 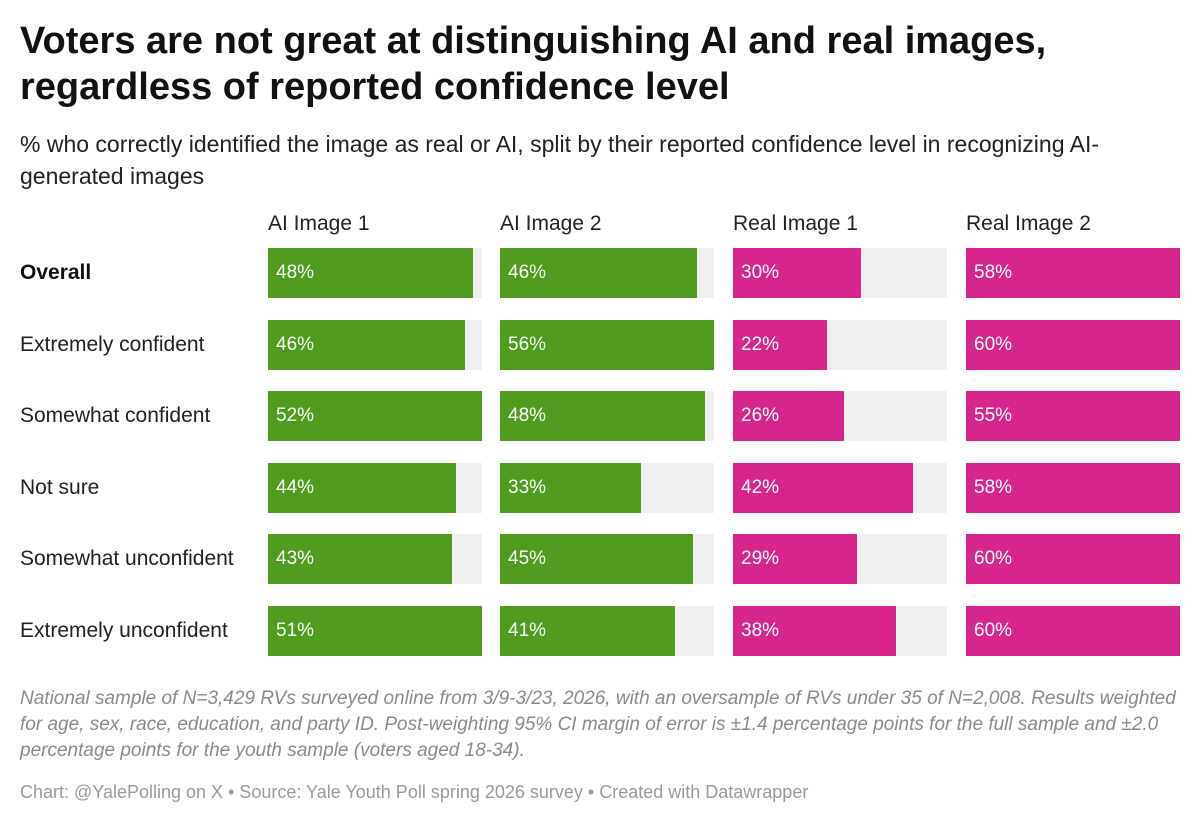 What do you see at coordinates (112, 344) in the screenshot?
I see `row-label: Extremely confident` at bounding box center [112, 344].